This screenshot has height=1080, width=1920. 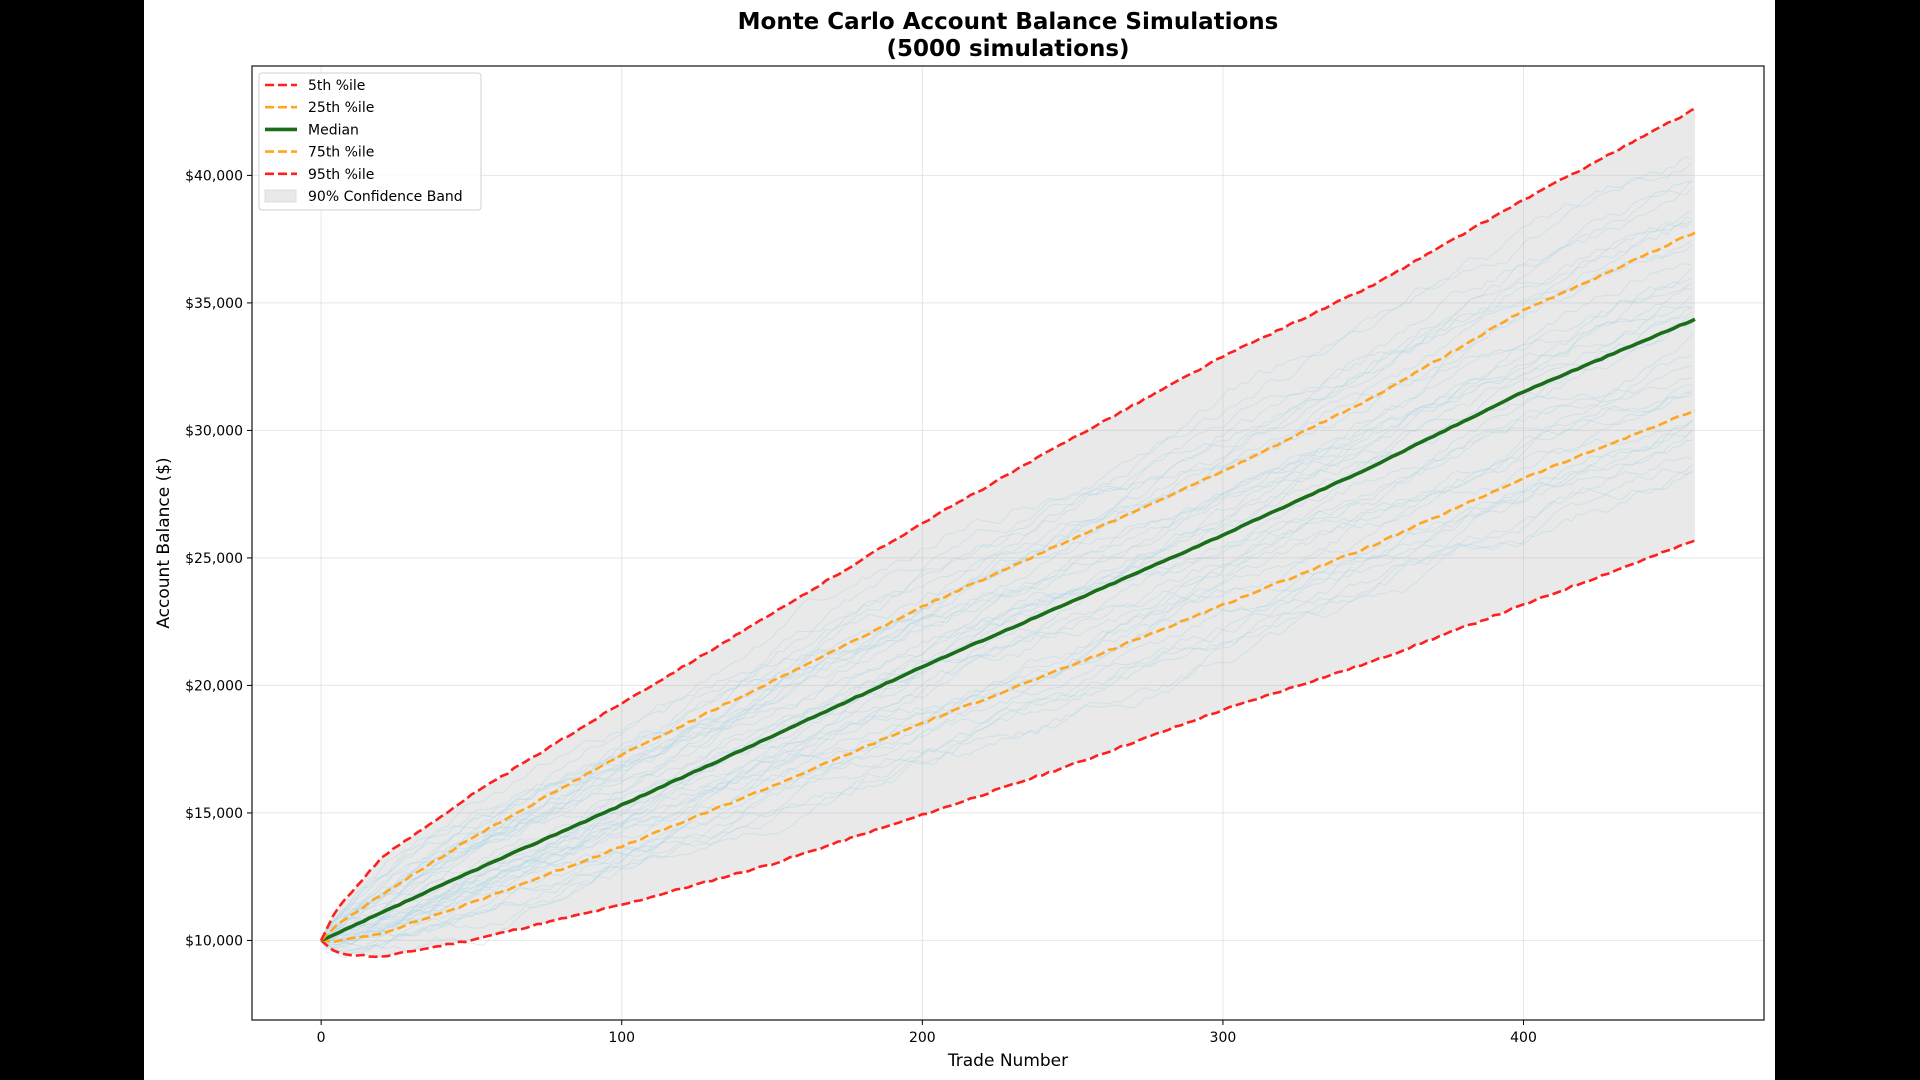 I want to click on x-tick-label: 0, so click(x=321, y=1038).